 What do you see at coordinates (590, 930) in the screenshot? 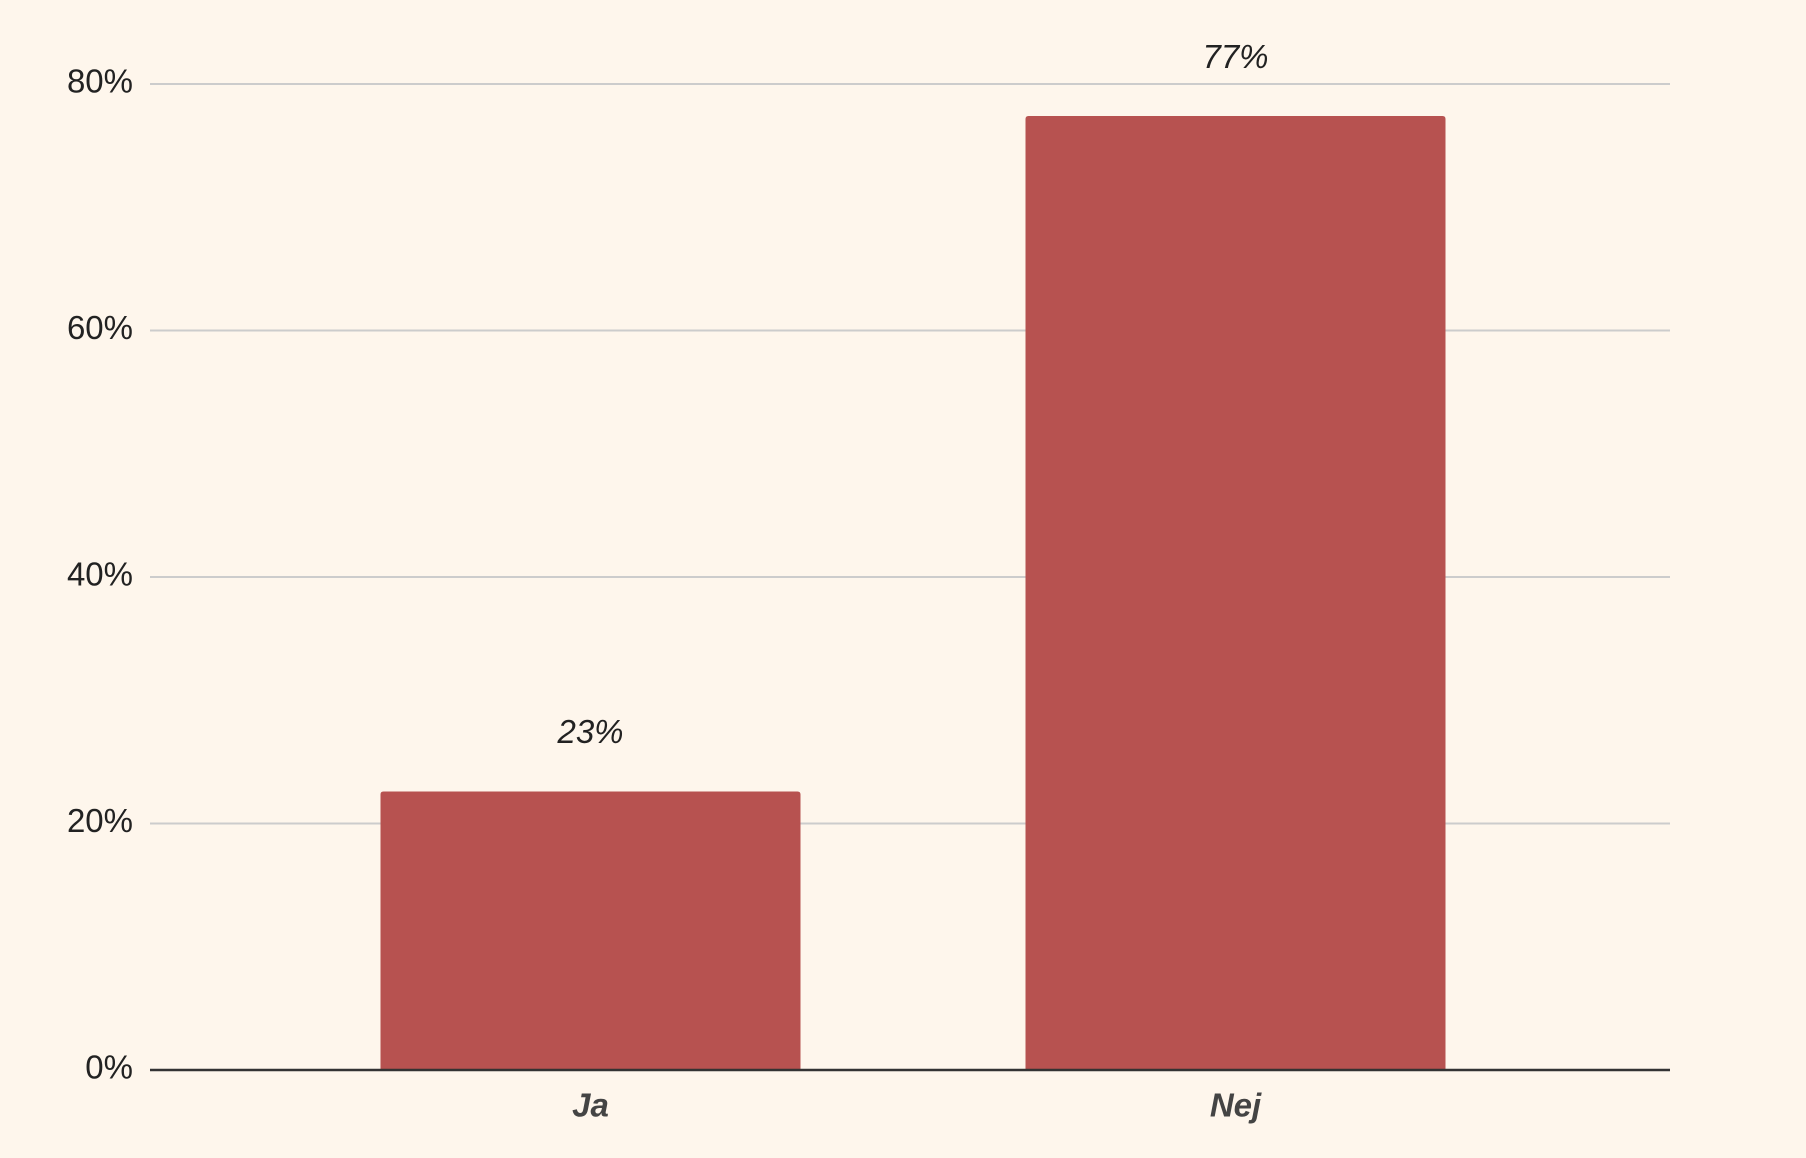
I see `bar` at bounding box center [590, 930].